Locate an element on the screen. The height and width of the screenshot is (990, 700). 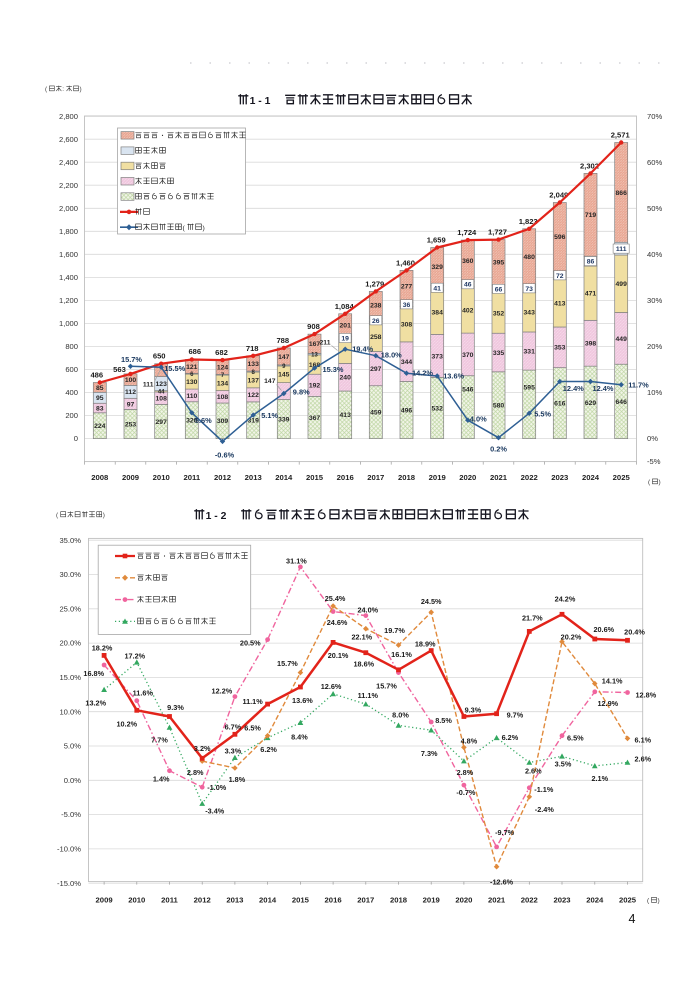
svg-text: 24.0% is located at coordinates (367, 610).